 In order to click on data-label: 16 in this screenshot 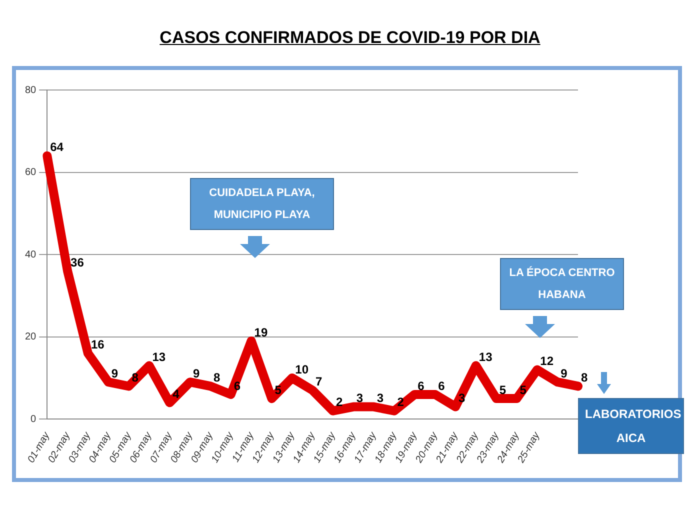, I will do `click(97, 345)`.